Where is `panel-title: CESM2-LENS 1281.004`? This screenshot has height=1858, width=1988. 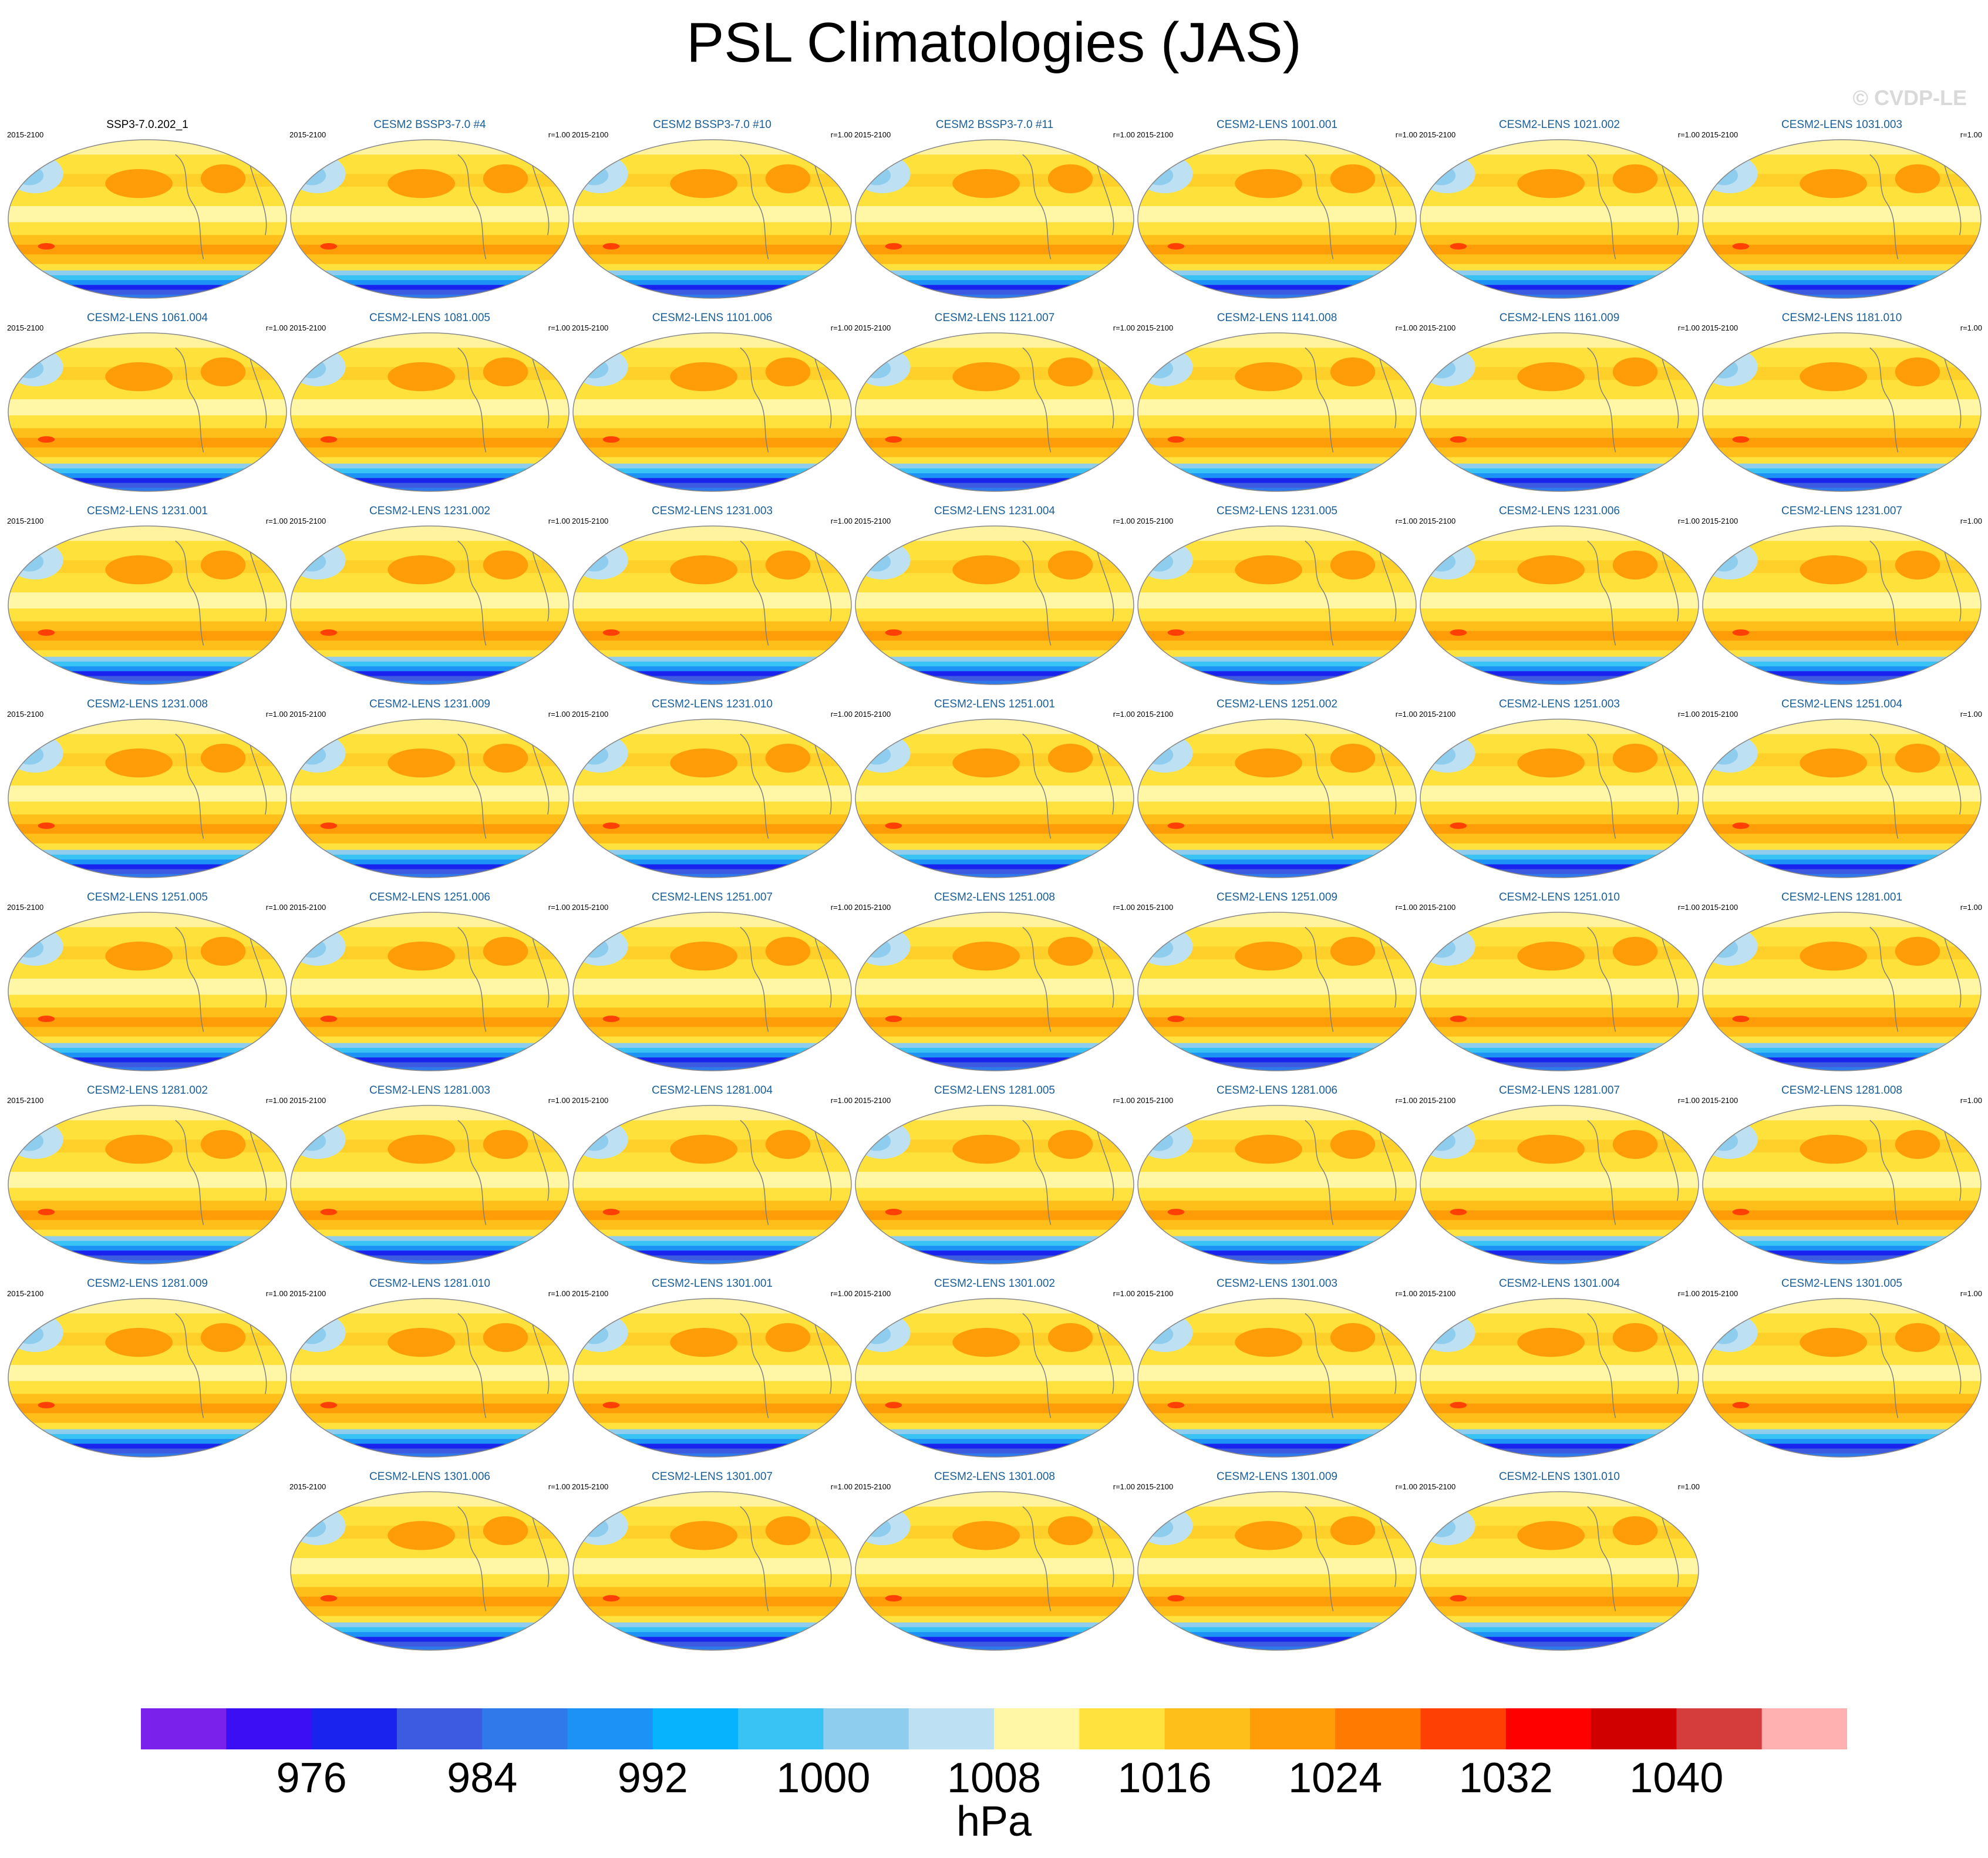 panel-title: CESM2-LENS 1281.004 is located at coordinates (713, 1090).